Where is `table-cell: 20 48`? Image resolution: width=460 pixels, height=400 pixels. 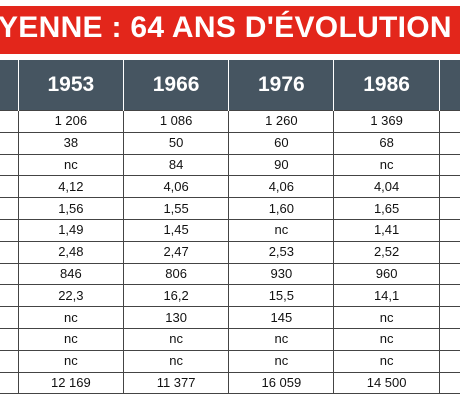
table-cell: 20 48 is located at coordinates (449, 383).